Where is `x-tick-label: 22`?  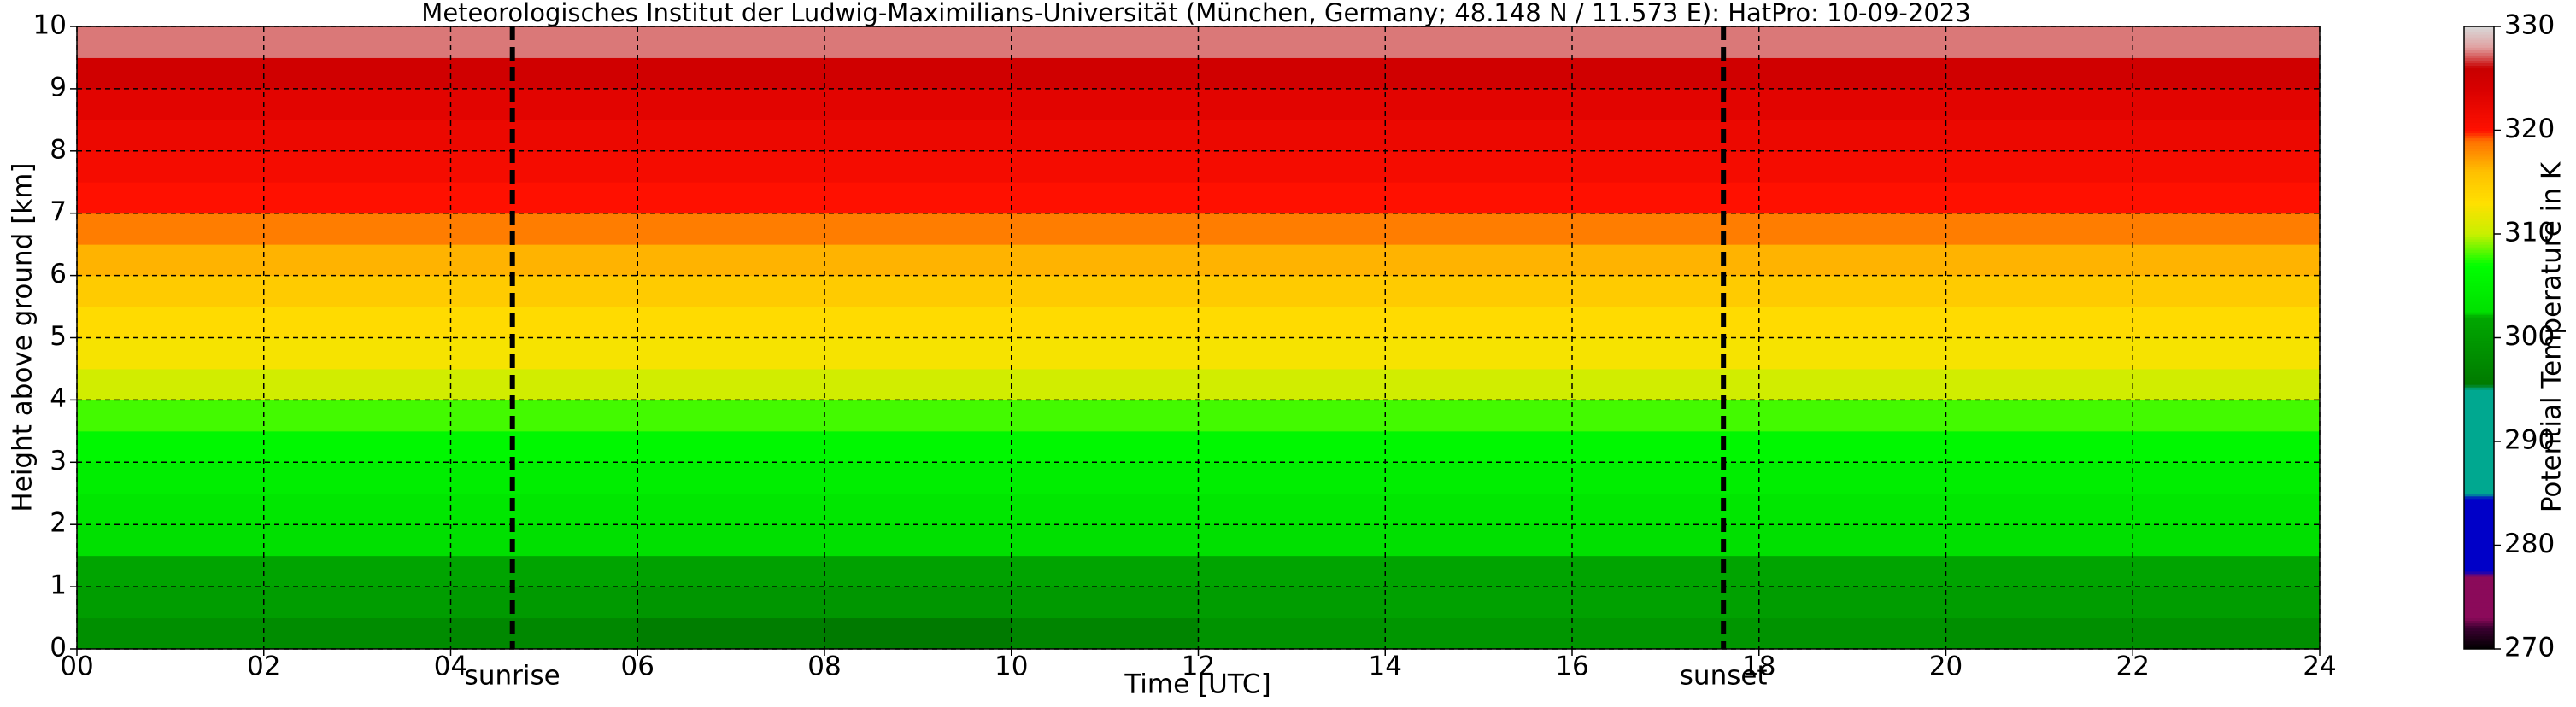
x-tick-label: 22 is located at coordinates (2133, 666).